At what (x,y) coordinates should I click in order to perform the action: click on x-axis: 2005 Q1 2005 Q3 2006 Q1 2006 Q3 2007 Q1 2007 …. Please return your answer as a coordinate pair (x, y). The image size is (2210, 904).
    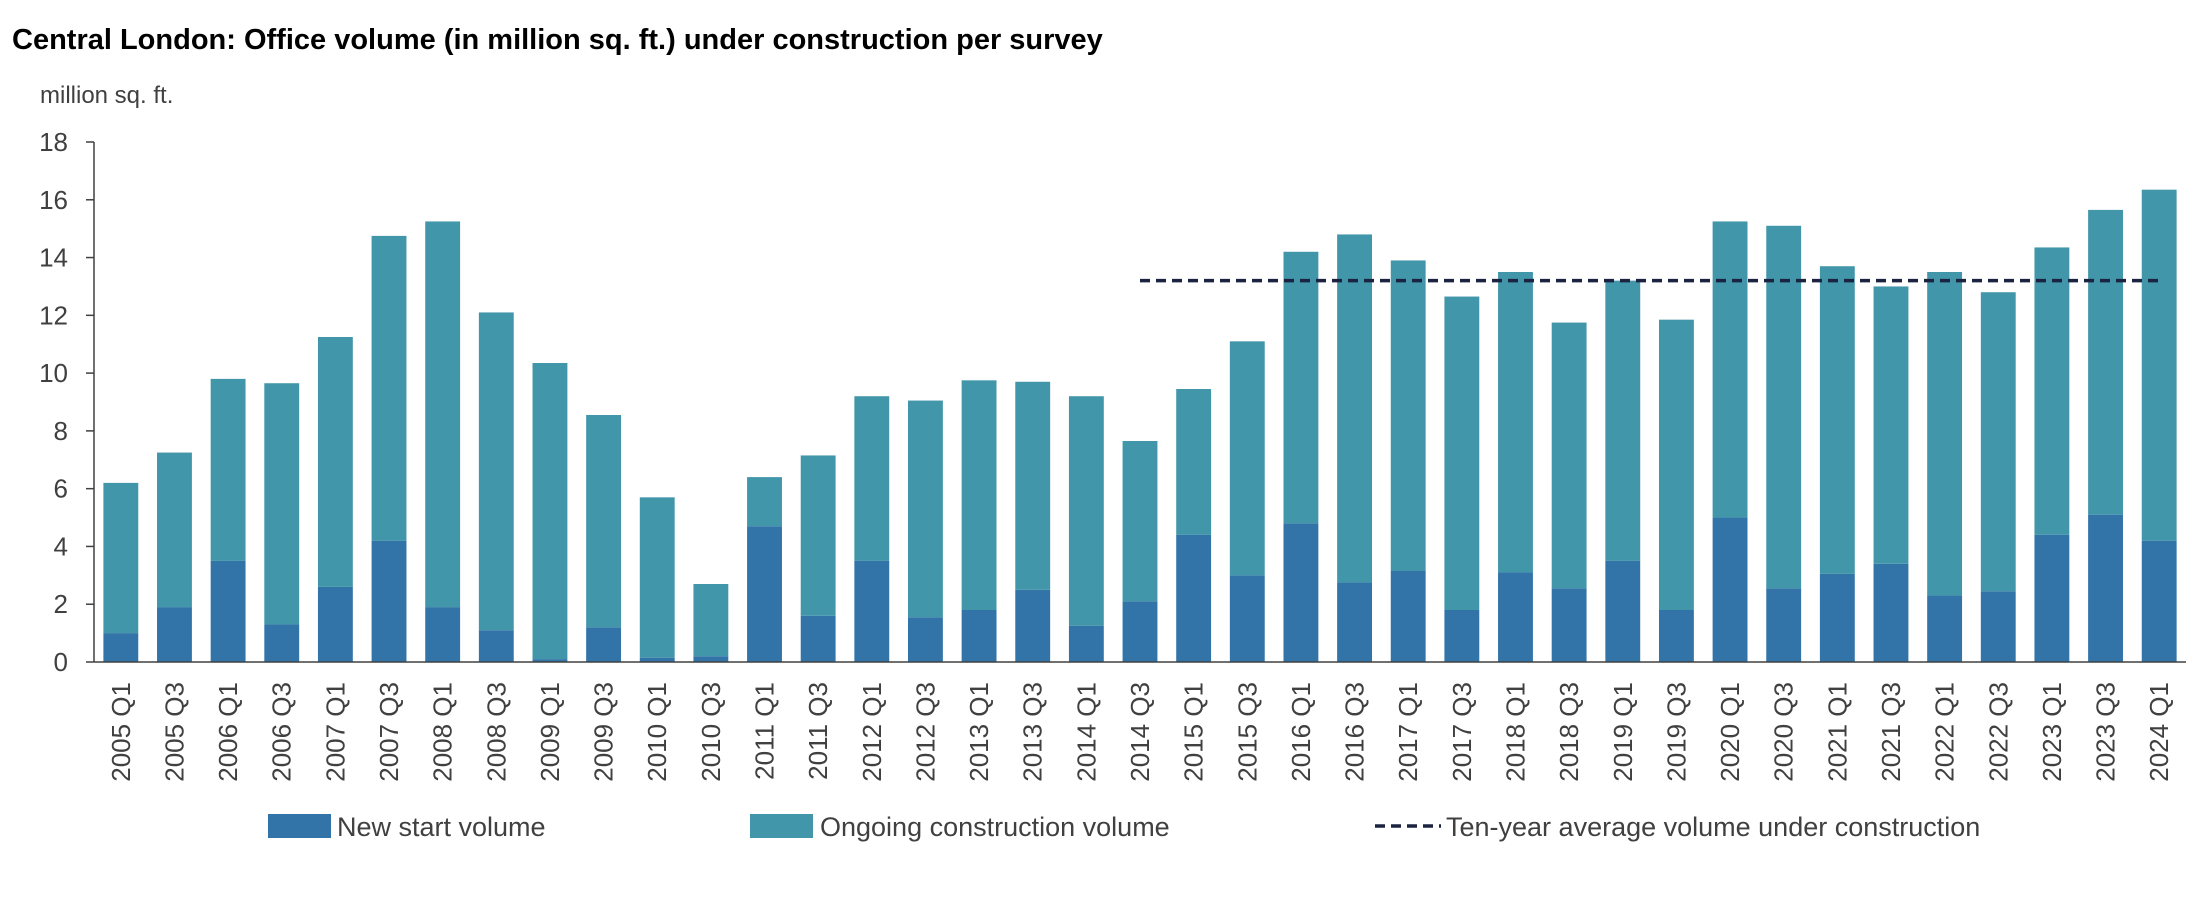
    Looking at the image, I should click on (1140, 732).